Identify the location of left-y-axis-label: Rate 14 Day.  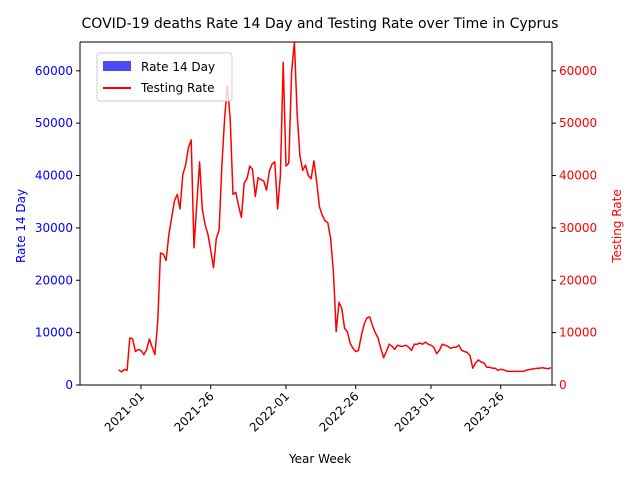
(21, 226).